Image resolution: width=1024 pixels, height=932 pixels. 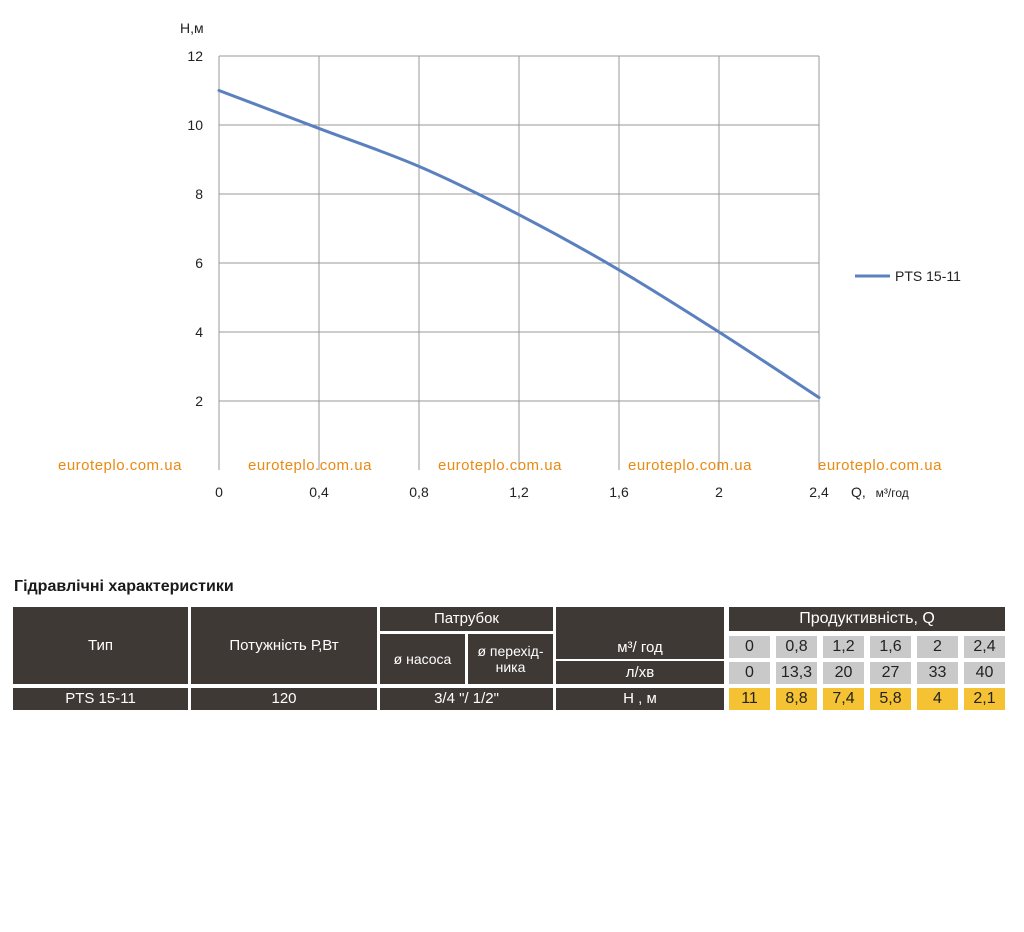 I want to click on x-tick-label: 2, so click(x=719, y=492).